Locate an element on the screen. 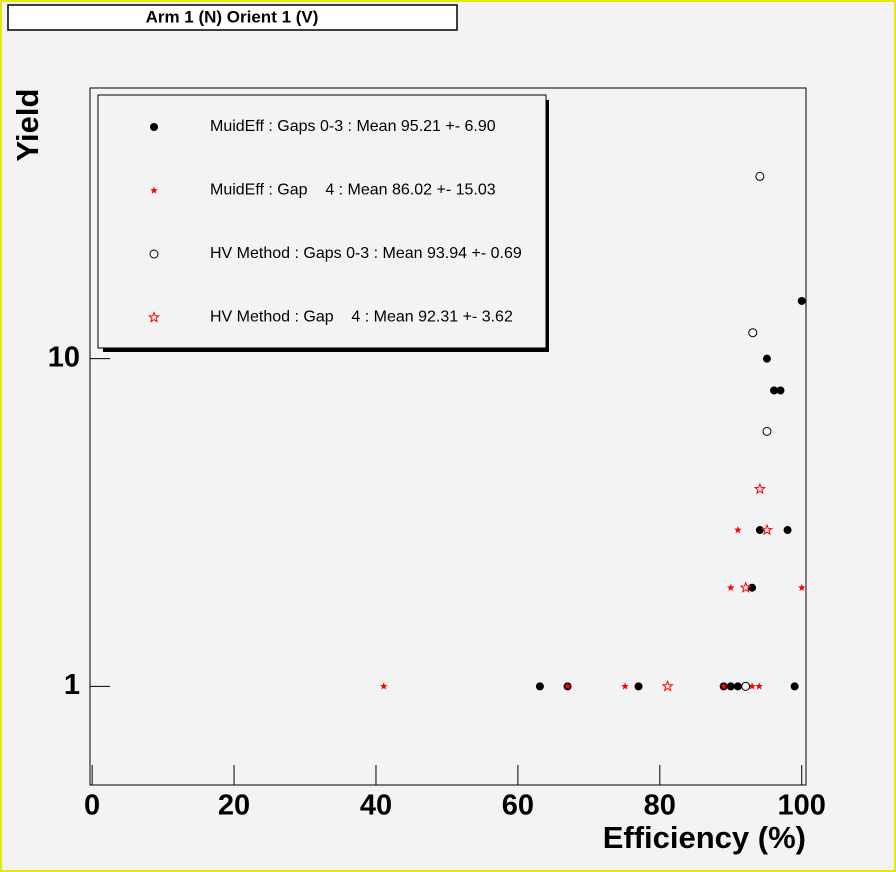  legend-label: HV Method : Gap 4 : Mean 92.31 +- 3.62 is located at coordinates (361, 317).